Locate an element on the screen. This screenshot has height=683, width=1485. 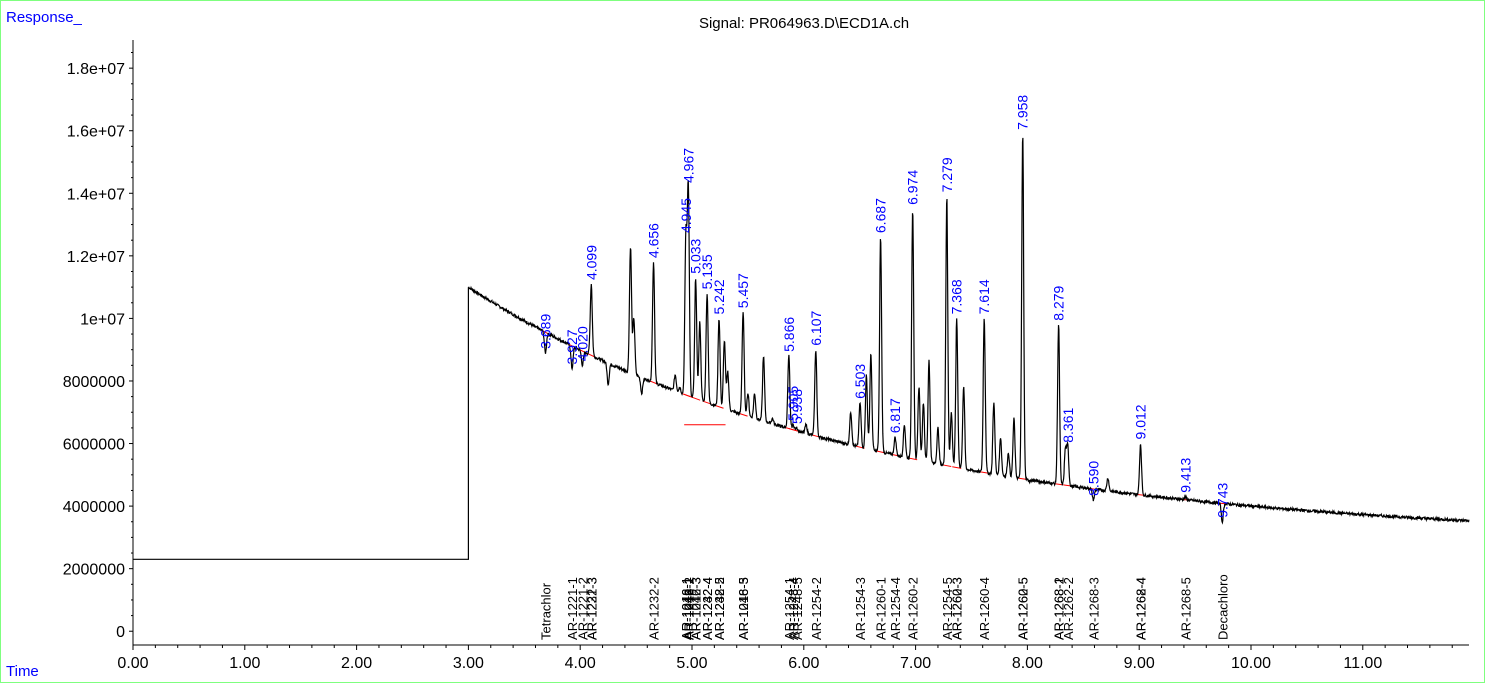
x-tick-label: 0.00 is located at coordinates (132, 663).